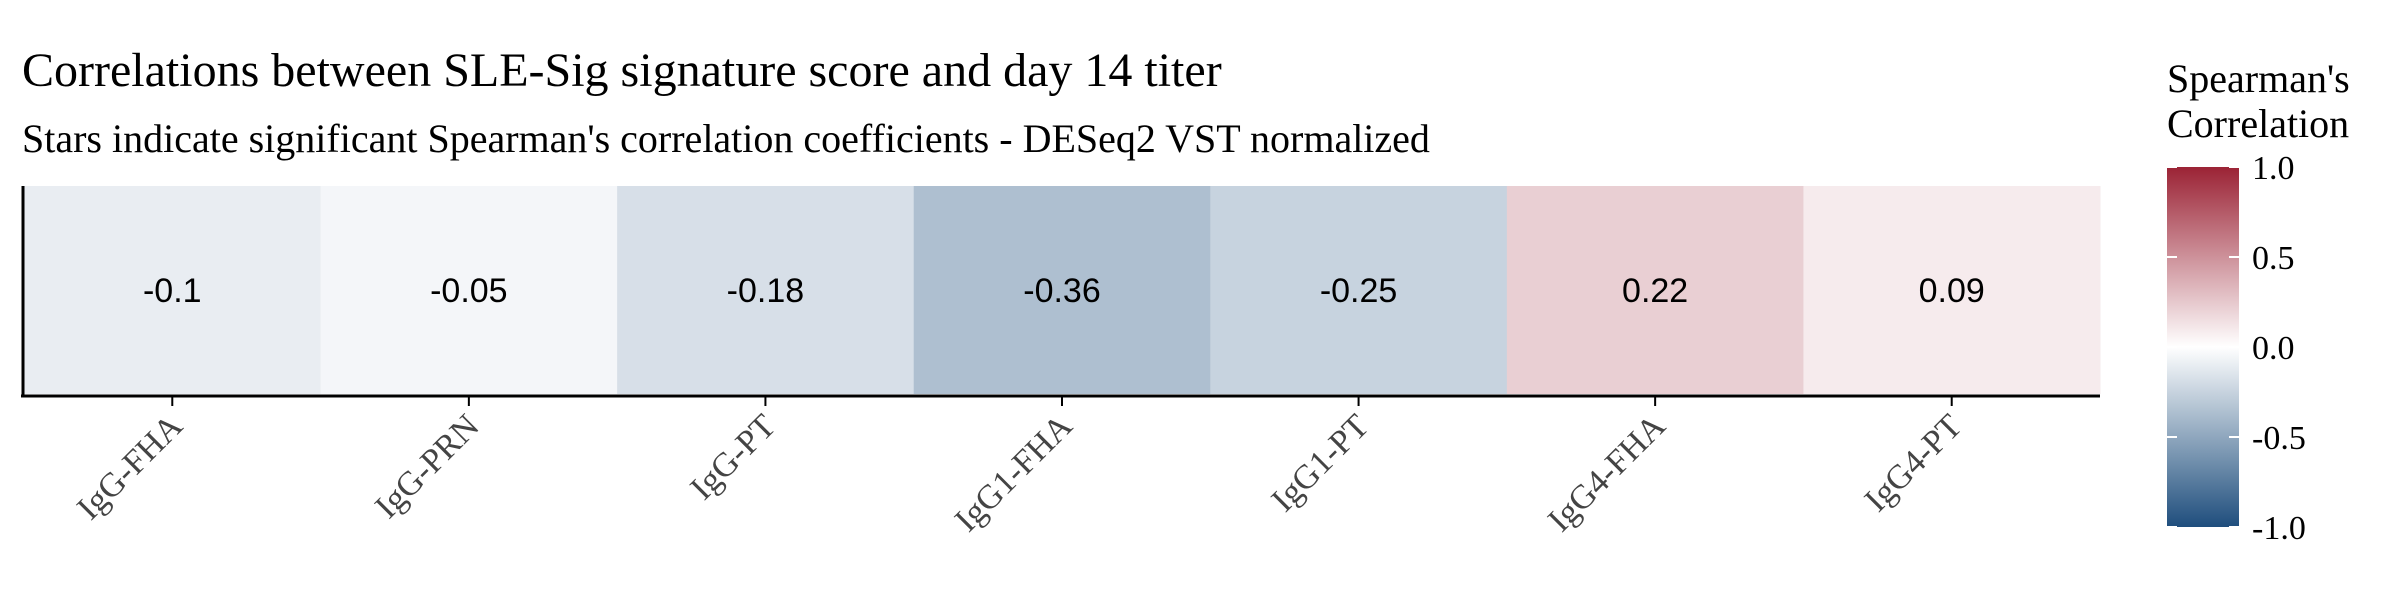 This screenshot has width=2400, height=600. I want to click on cell-value-label: -0.36, so click(1062, 291).